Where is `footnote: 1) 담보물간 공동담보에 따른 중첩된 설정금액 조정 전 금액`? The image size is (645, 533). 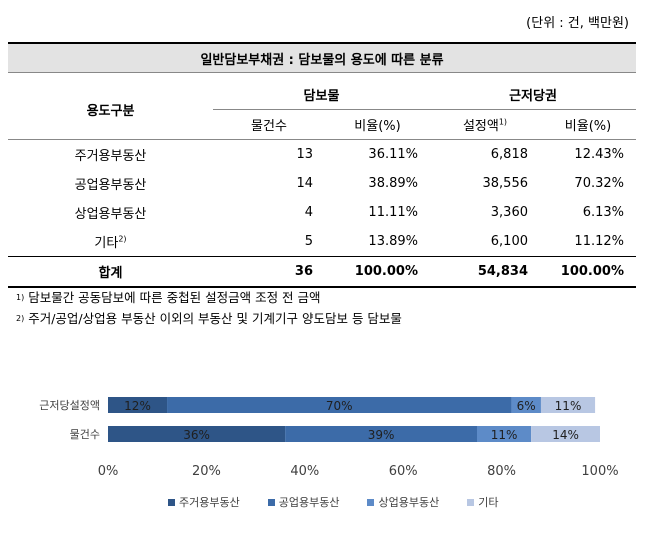
footnote: 1) 담보물간 공동담보에 따른 중첩된 설정금액 조정 전 금액 is located at coordinates (209, 297).